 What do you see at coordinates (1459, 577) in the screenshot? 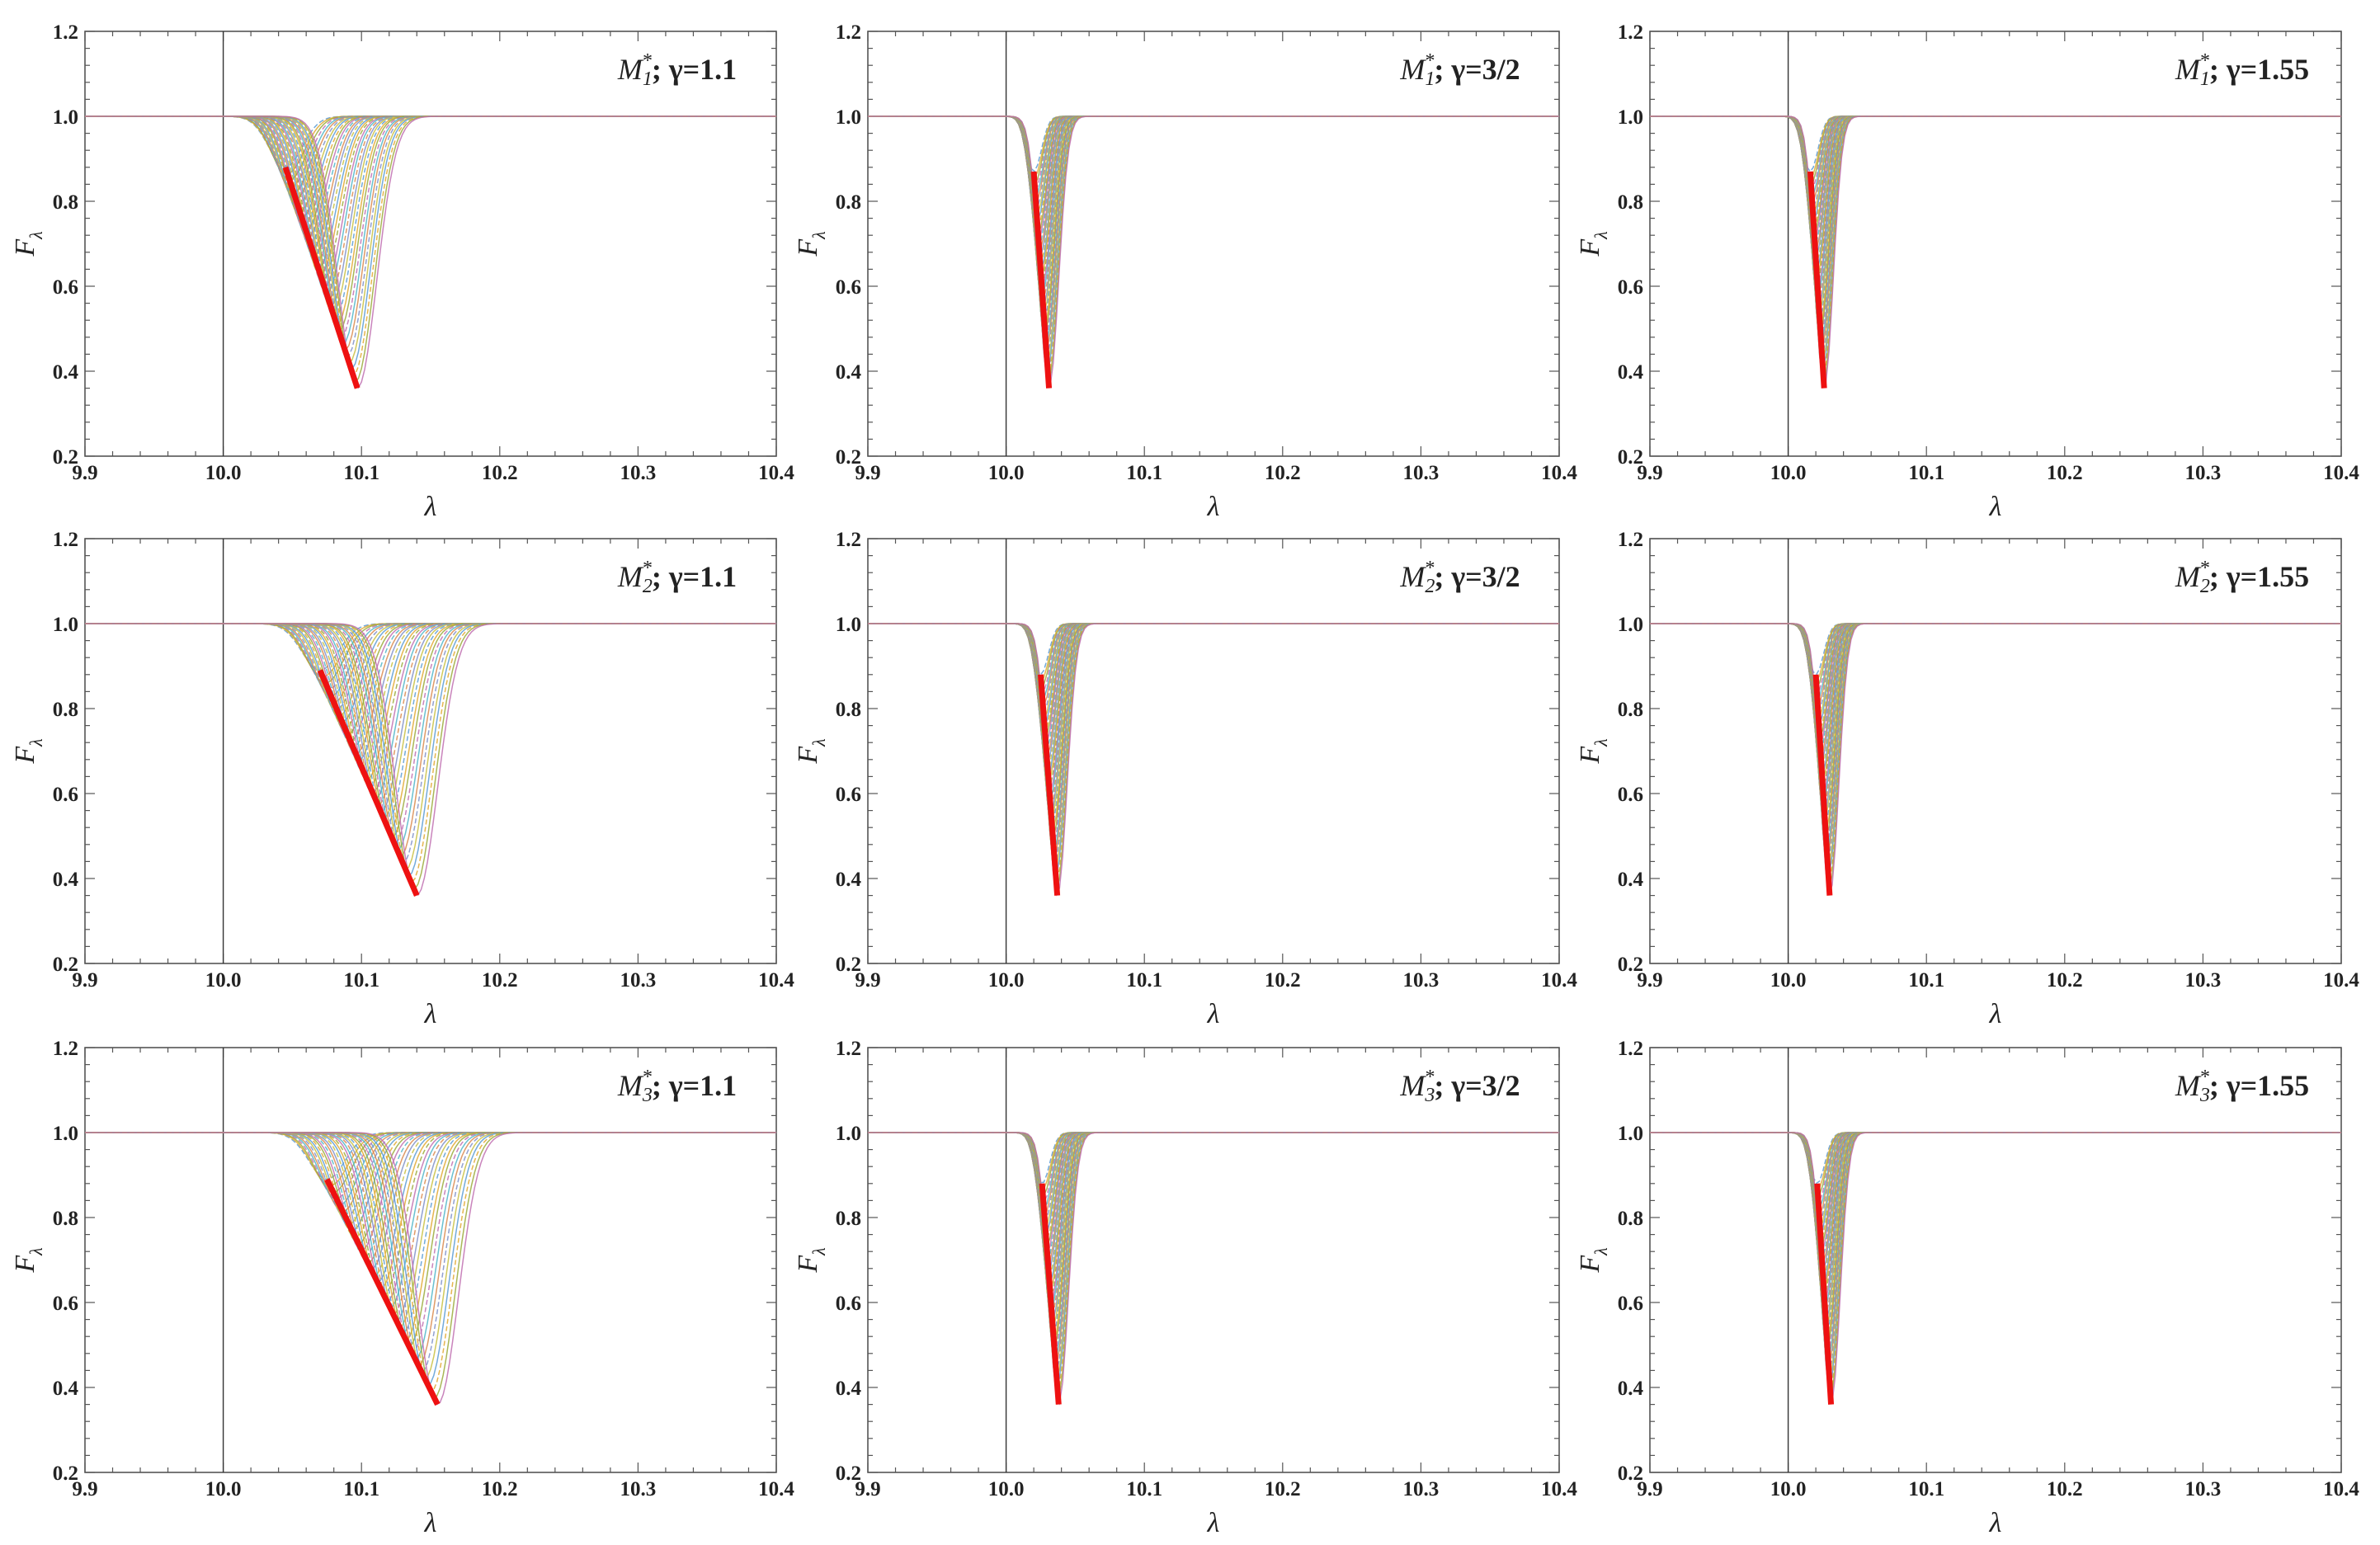
I see `panel-title: M2*; γ=3/2` at bounding box center [1459, 577].